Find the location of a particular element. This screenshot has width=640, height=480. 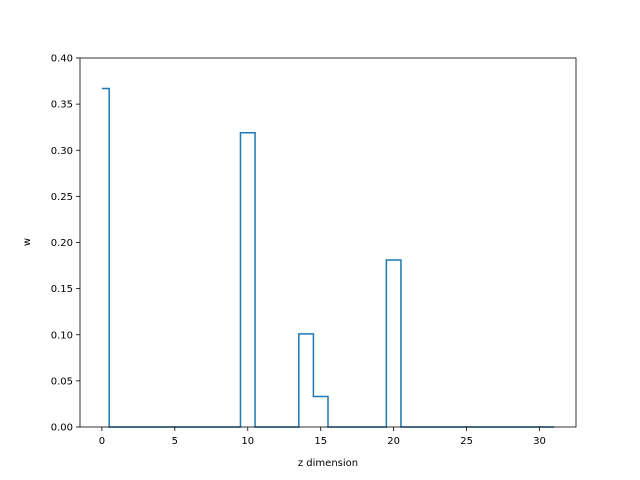

y-tick-label: 0.15 is located at coordinates (62, 289).